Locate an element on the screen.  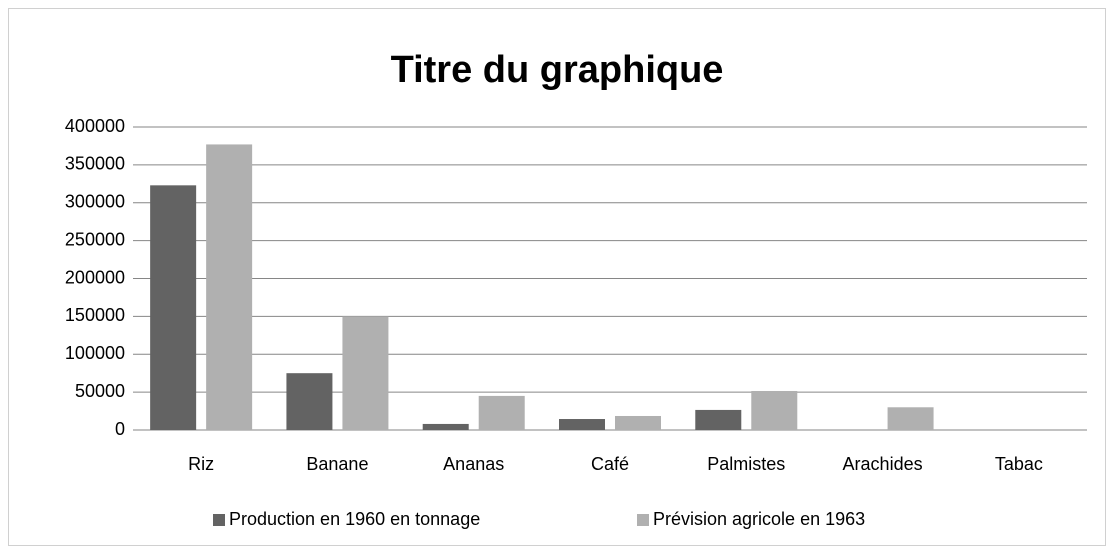
y-tick-label: 0 is located at coordinates (120, 429).